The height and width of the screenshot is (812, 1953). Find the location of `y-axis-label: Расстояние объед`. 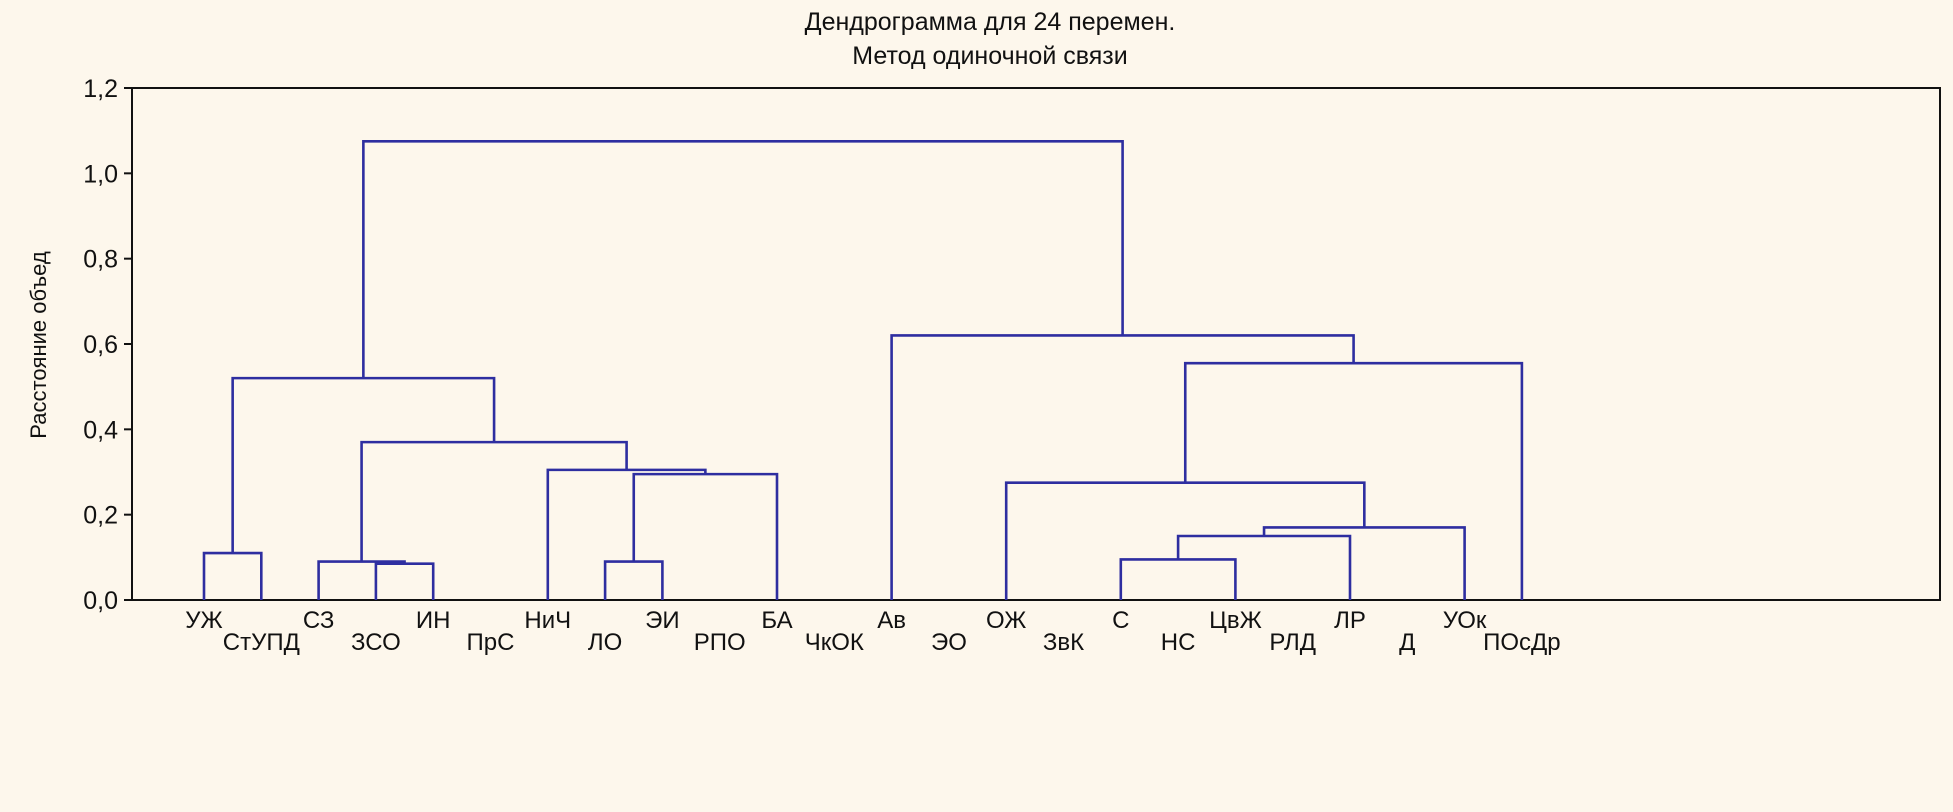

y-axis-label: Расстояние объед is located at coordinates (38, 345).